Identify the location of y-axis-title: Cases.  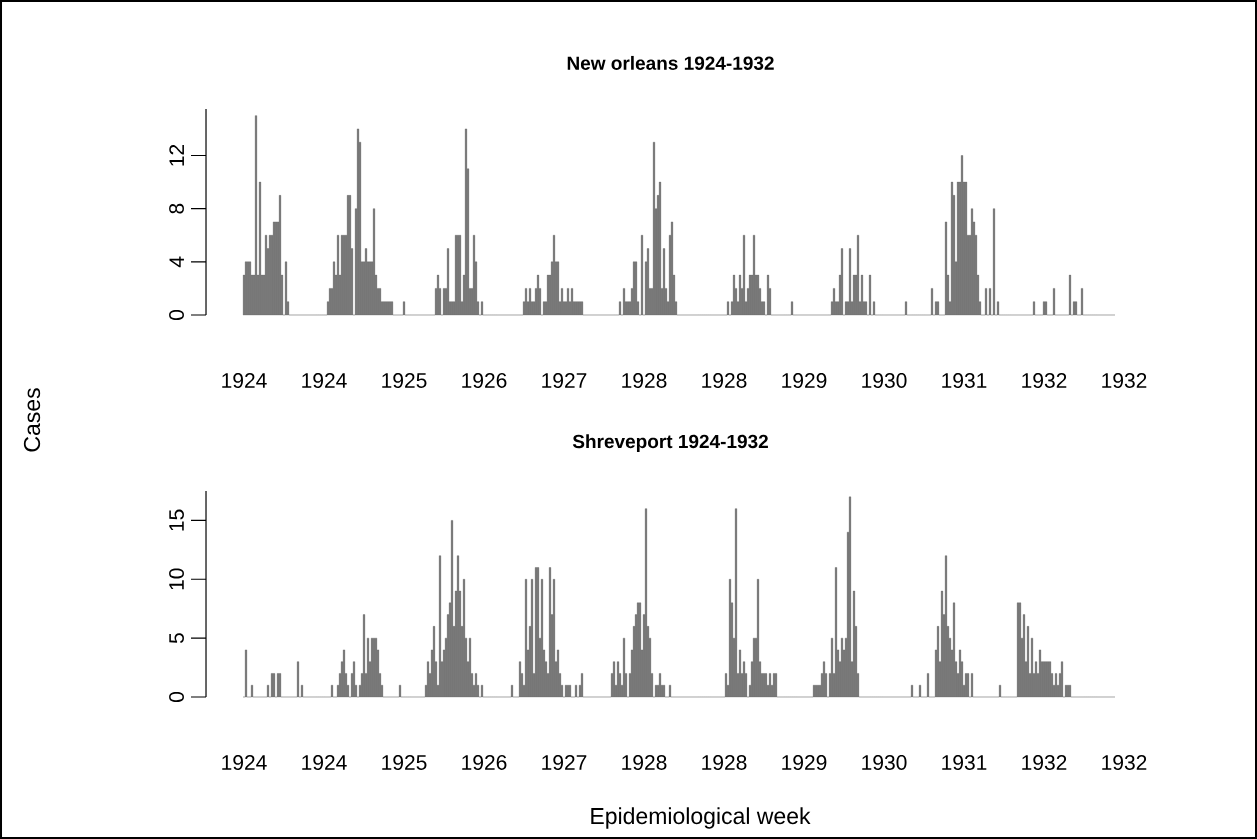
(32, 420).